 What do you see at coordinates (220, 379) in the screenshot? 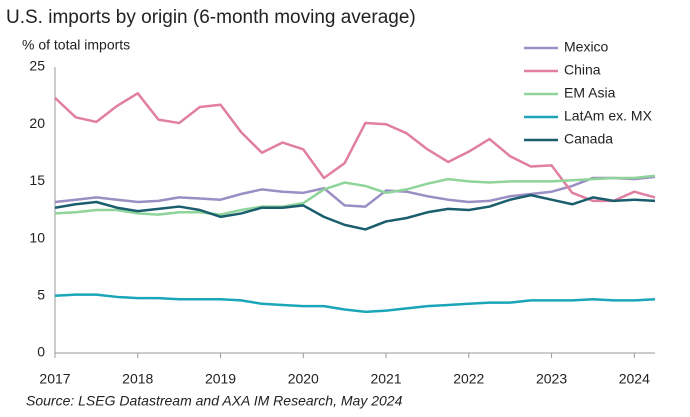
I see `x-tick-label: 2019` at bounding box center [220, 379].